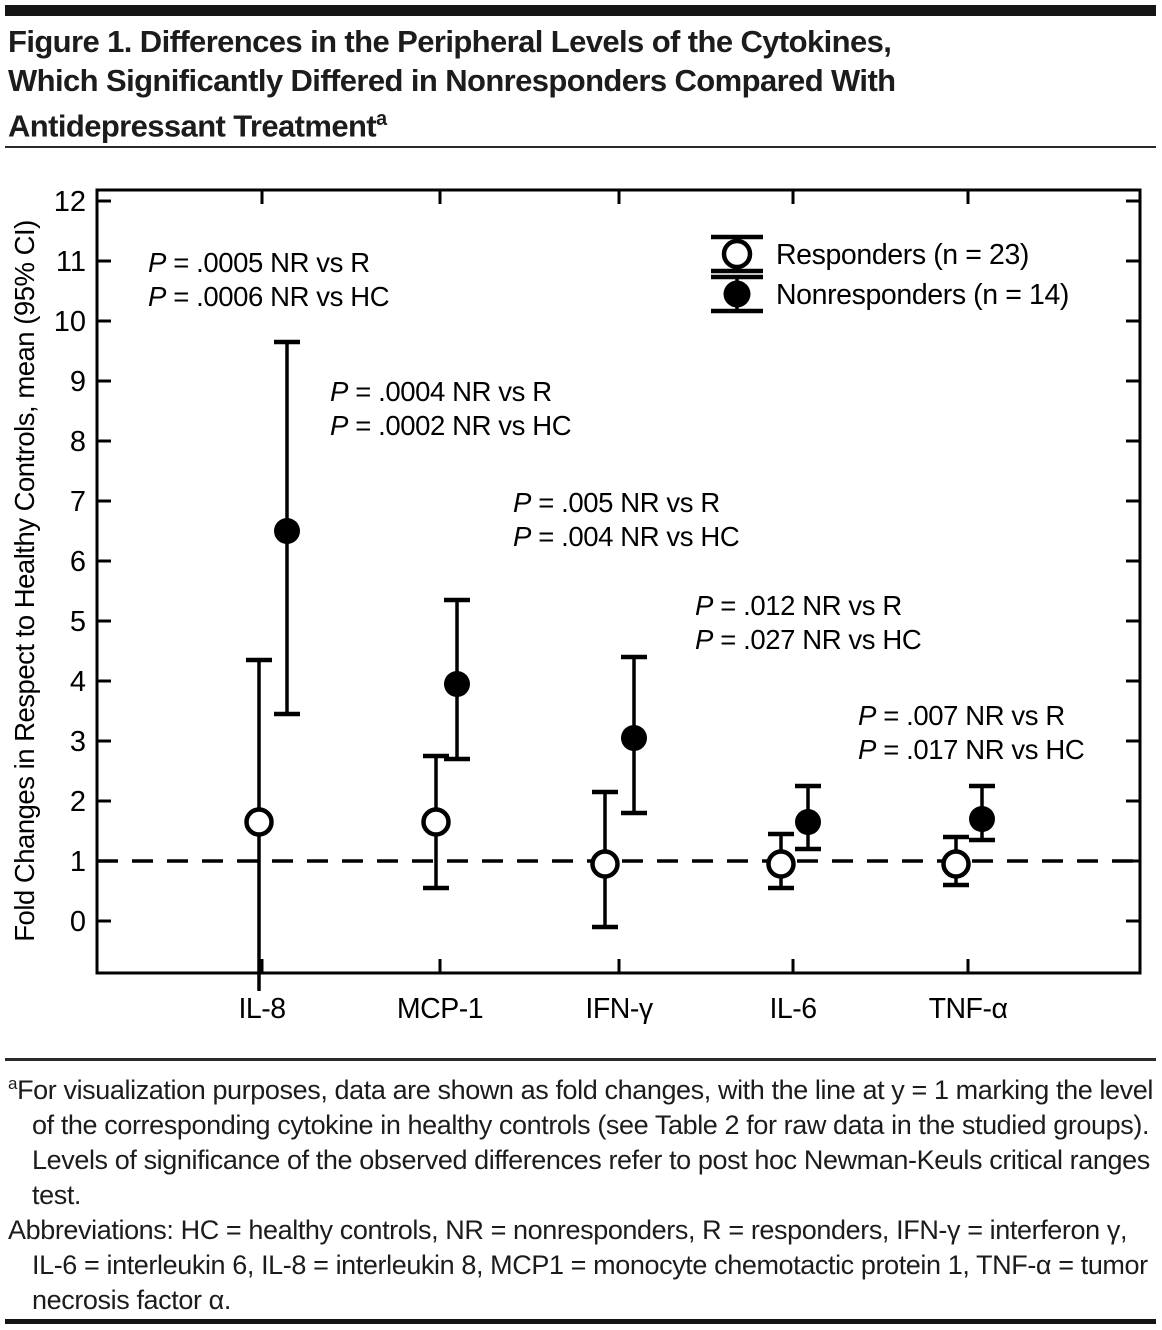 This screenshot has height=1330, width=1162. What do you see at coordinates (971, 749) in the screenshot?
I see `pvalue-annotation-TNF-α-line-2: P = .017 NR vs HC` at bounding box center [971, 749].